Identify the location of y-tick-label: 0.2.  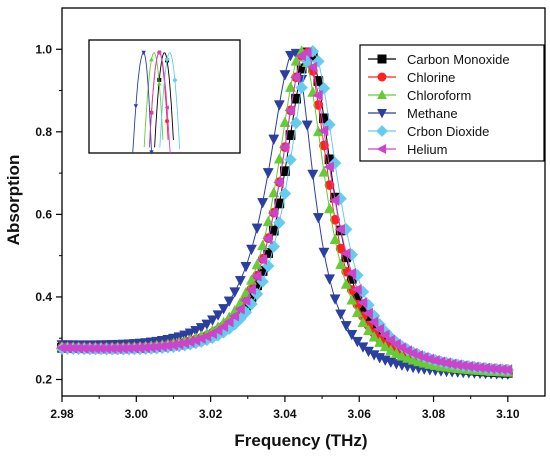
(43, 379).